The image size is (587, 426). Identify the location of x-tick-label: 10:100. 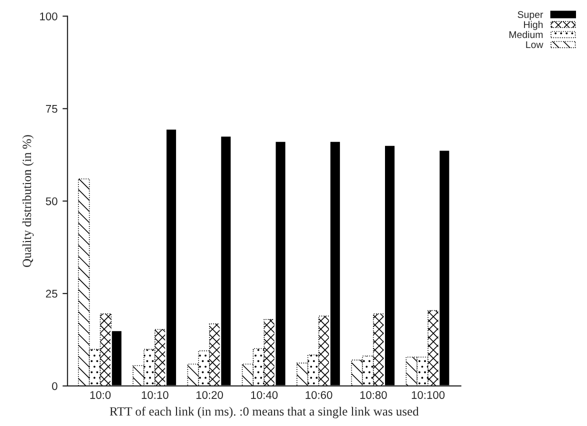
(428, 395).